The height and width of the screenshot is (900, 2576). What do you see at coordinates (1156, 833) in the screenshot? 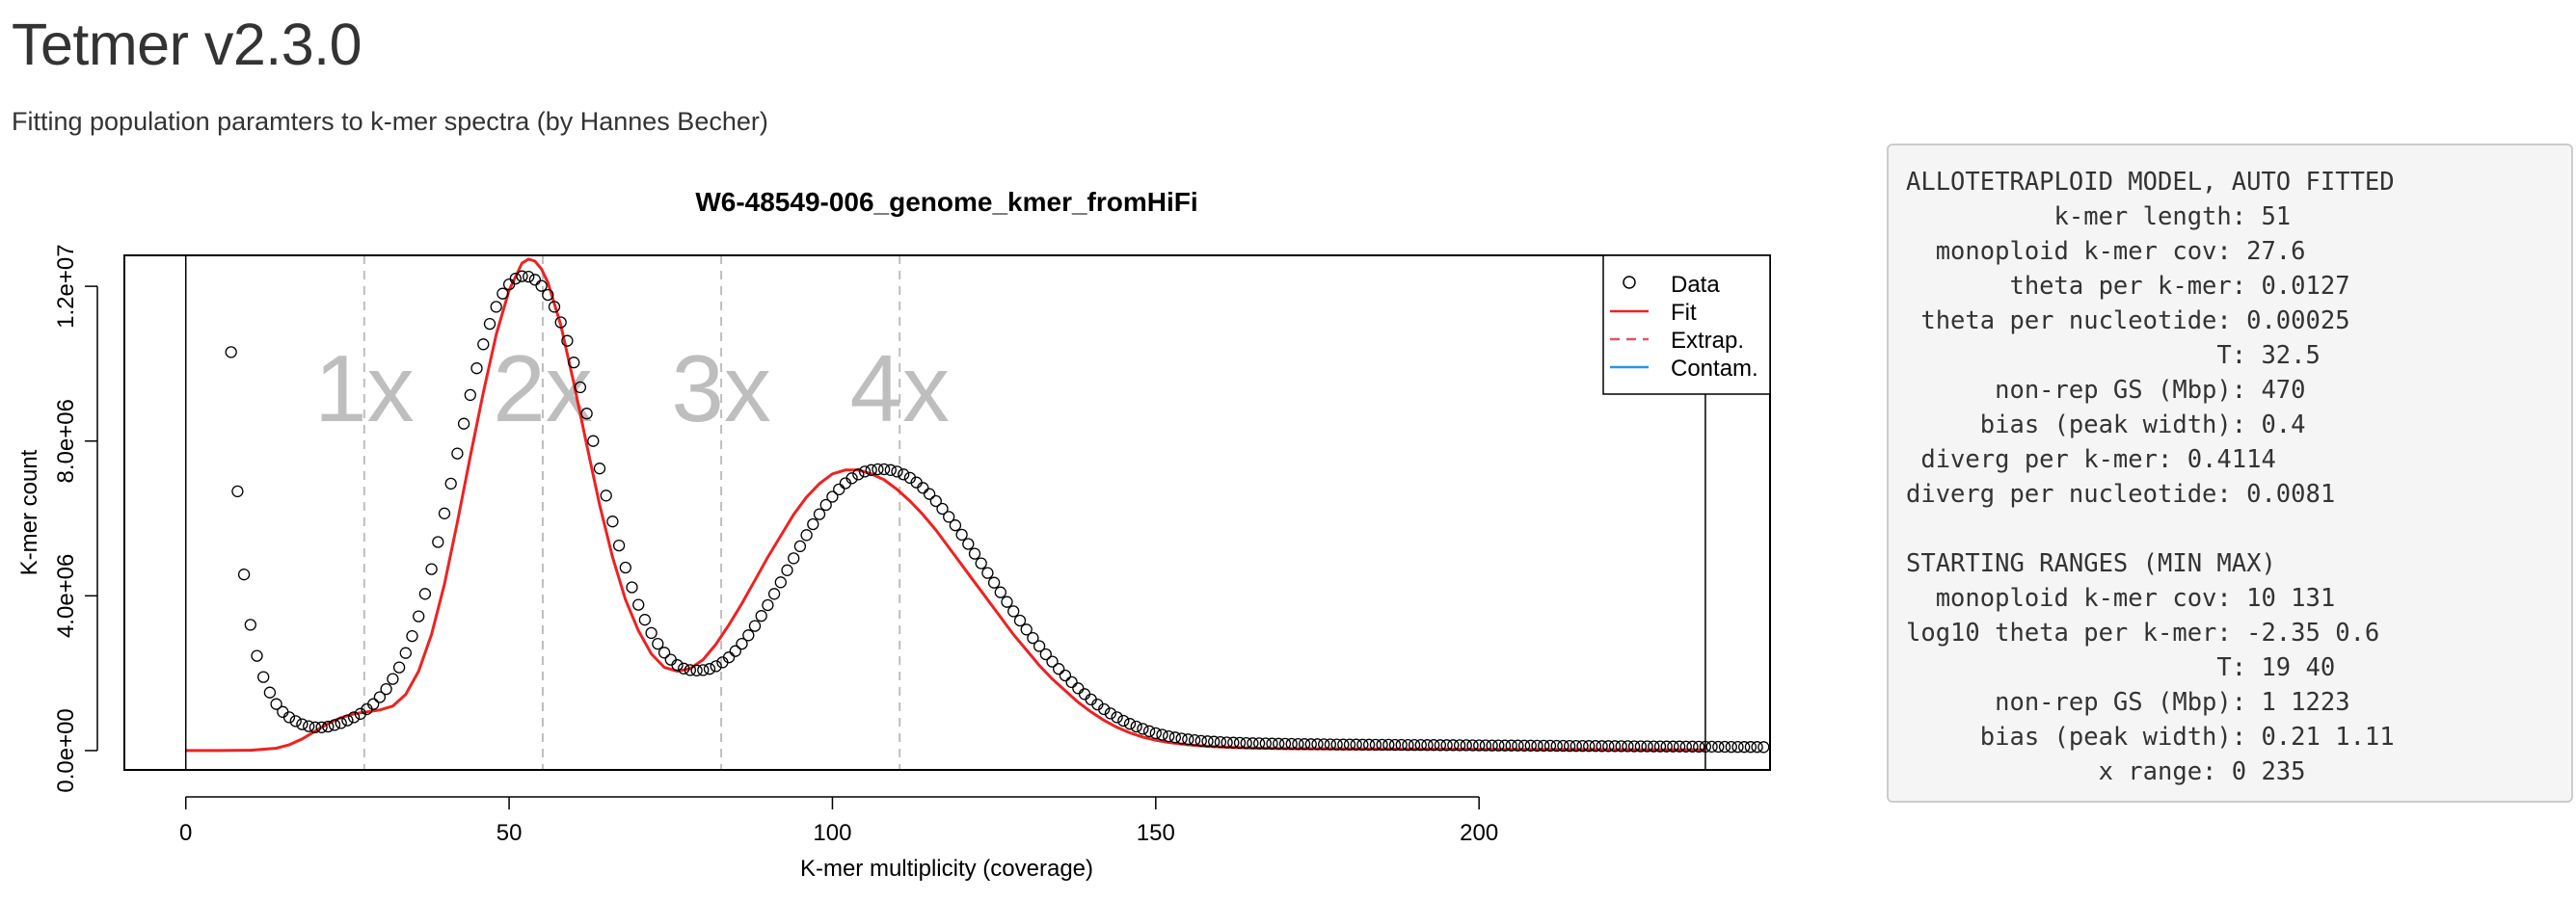
I see `x-tick-label: 150` at bounding box center [1156, 833].